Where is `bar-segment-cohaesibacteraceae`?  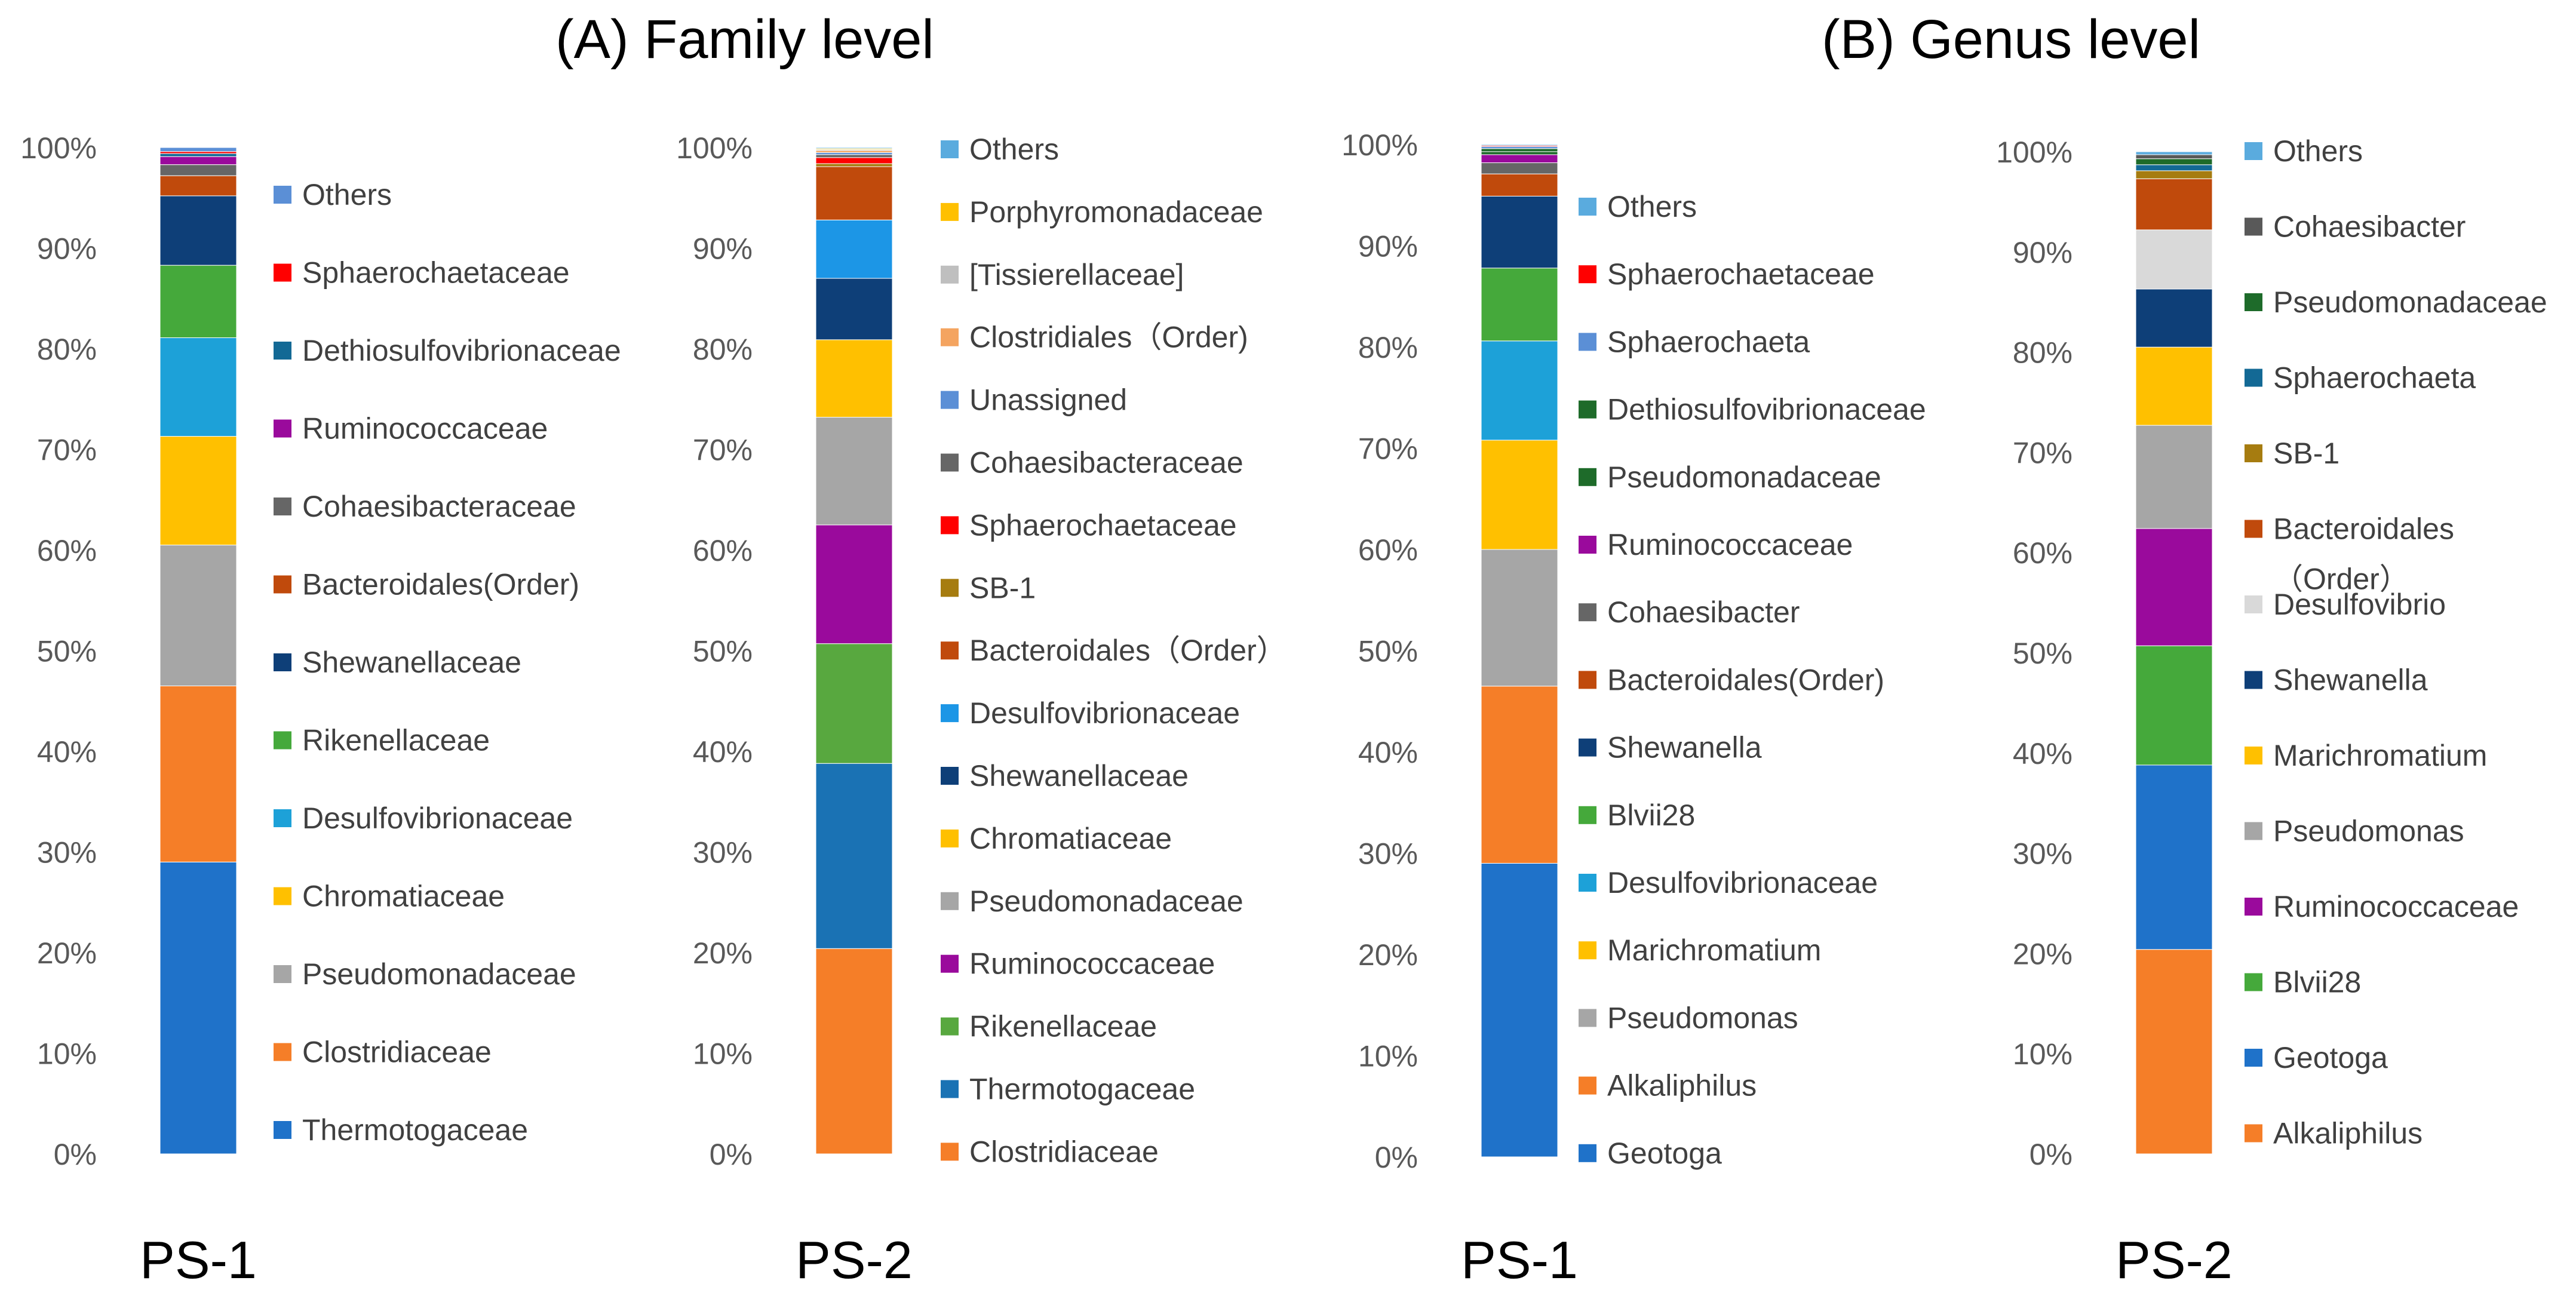 bar-segment-cohaesibacteraceae is located at coordinates (854, 156).